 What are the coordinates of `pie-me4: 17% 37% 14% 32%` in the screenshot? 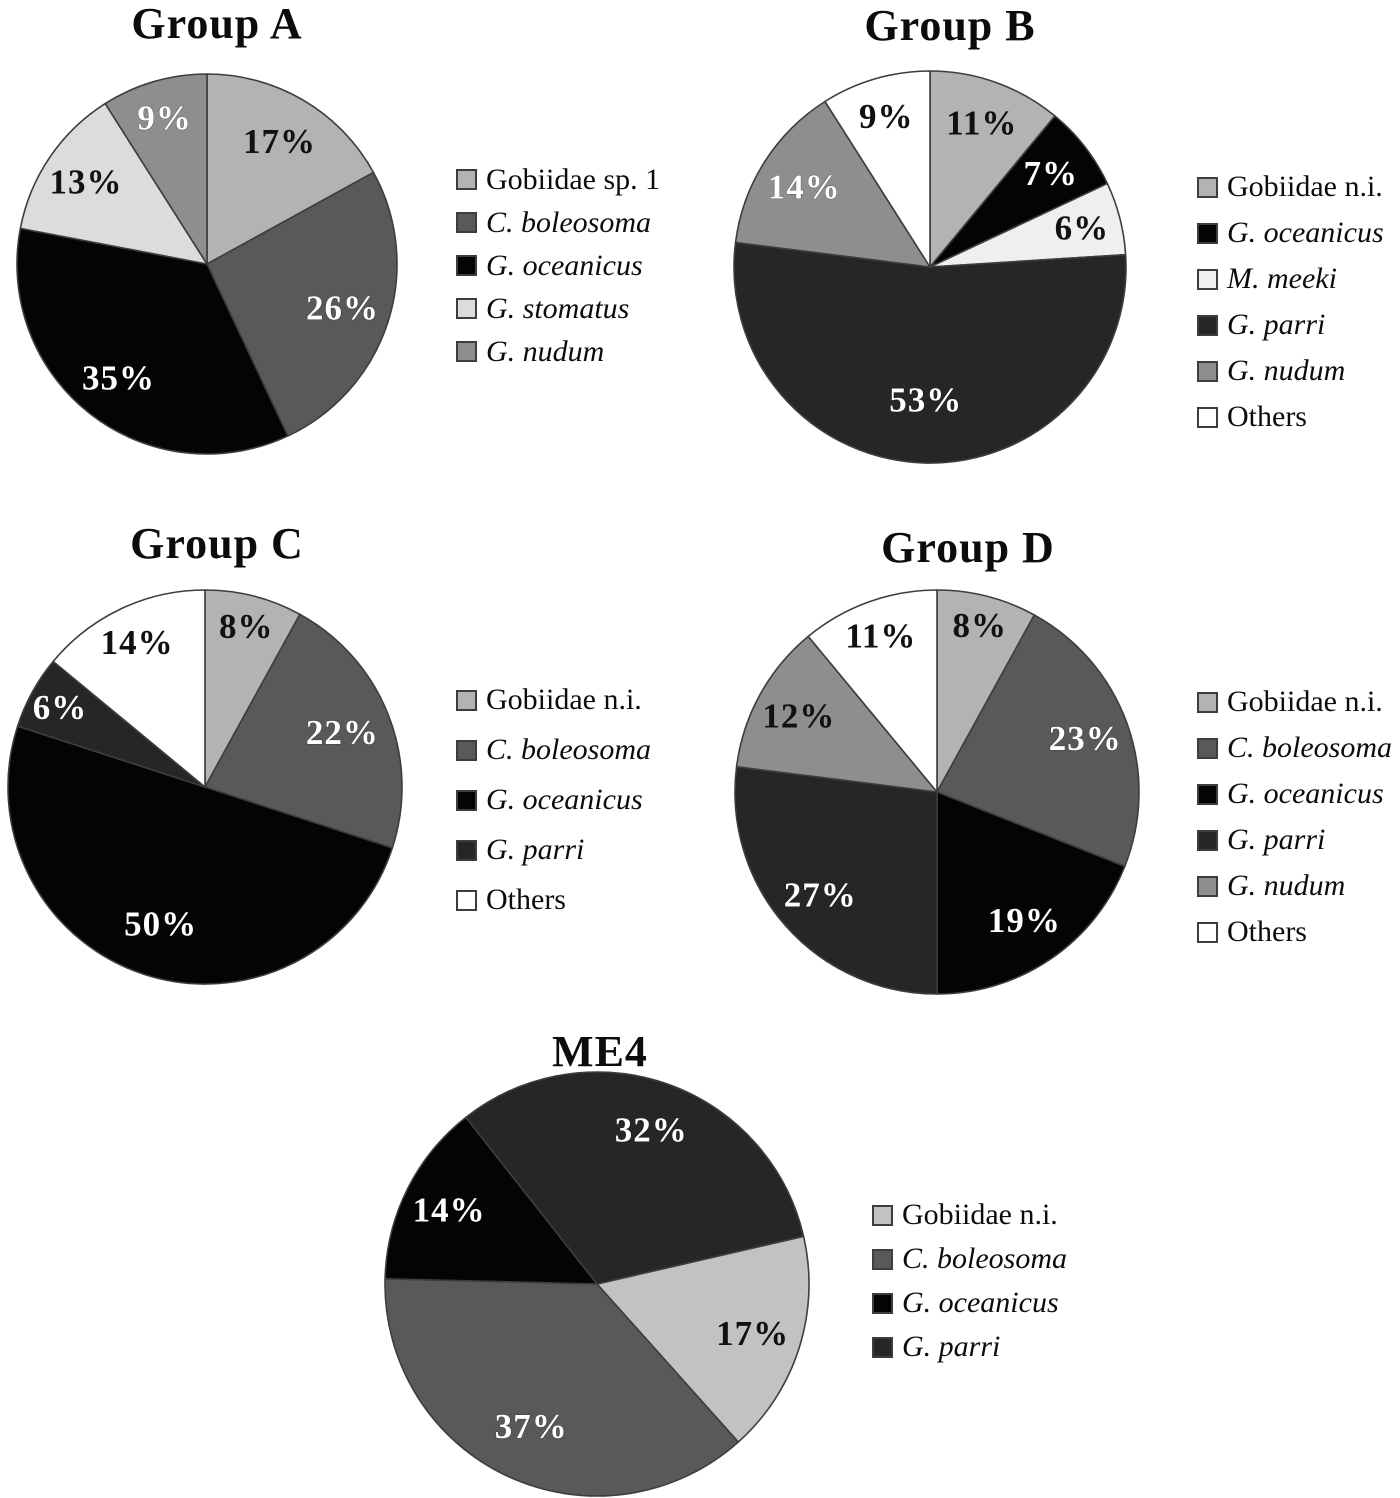 It's located at (597, 1284).